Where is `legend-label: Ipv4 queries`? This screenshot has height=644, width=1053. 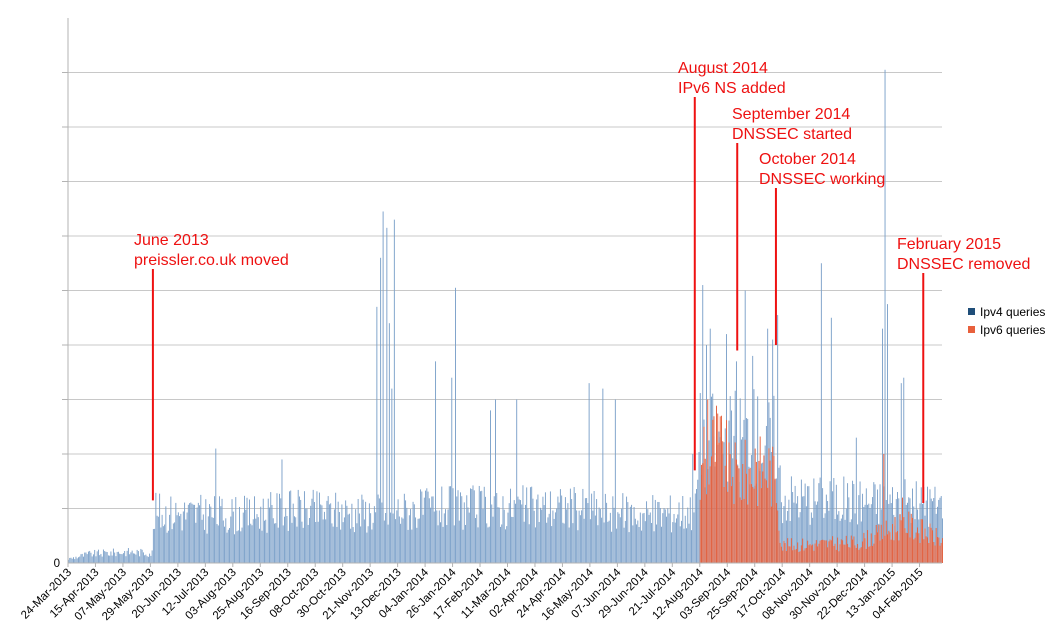 legend-label: Ipv4 queries is located at coordinates (1012, 312).